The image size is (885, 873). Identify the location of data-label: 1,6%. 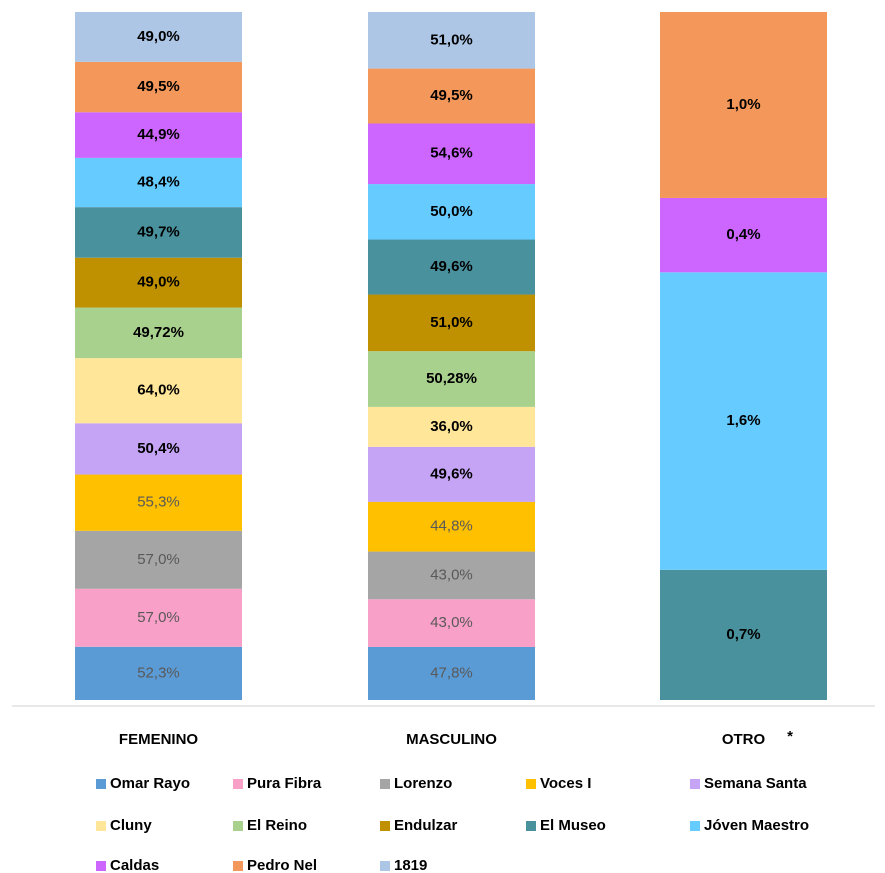
(743, 420).